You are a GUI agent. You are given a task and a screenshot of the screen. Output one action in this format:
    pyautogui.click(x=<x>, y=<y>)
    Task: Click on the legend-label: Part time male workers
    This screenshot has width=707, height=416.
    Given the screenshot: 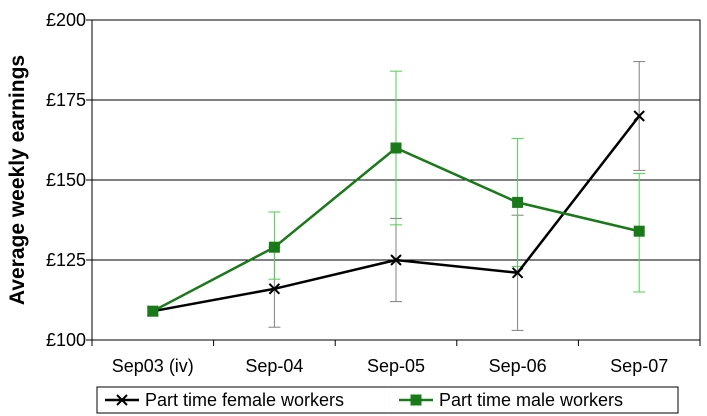 What is the action you would take?
    pyautogui.click(x=531, y=400)
    